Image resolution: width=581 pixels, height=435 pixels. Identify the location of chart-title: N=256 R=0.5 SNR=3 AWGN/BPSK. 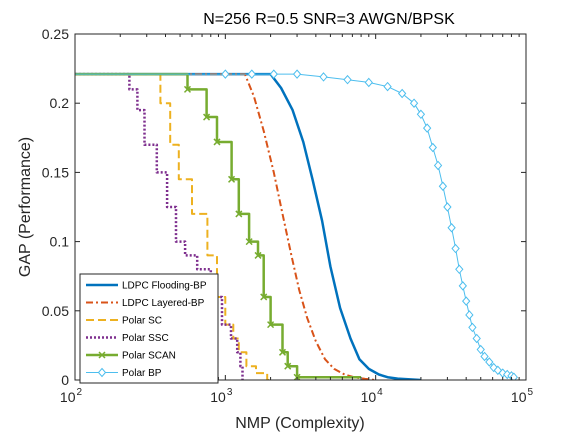
(329, 19).